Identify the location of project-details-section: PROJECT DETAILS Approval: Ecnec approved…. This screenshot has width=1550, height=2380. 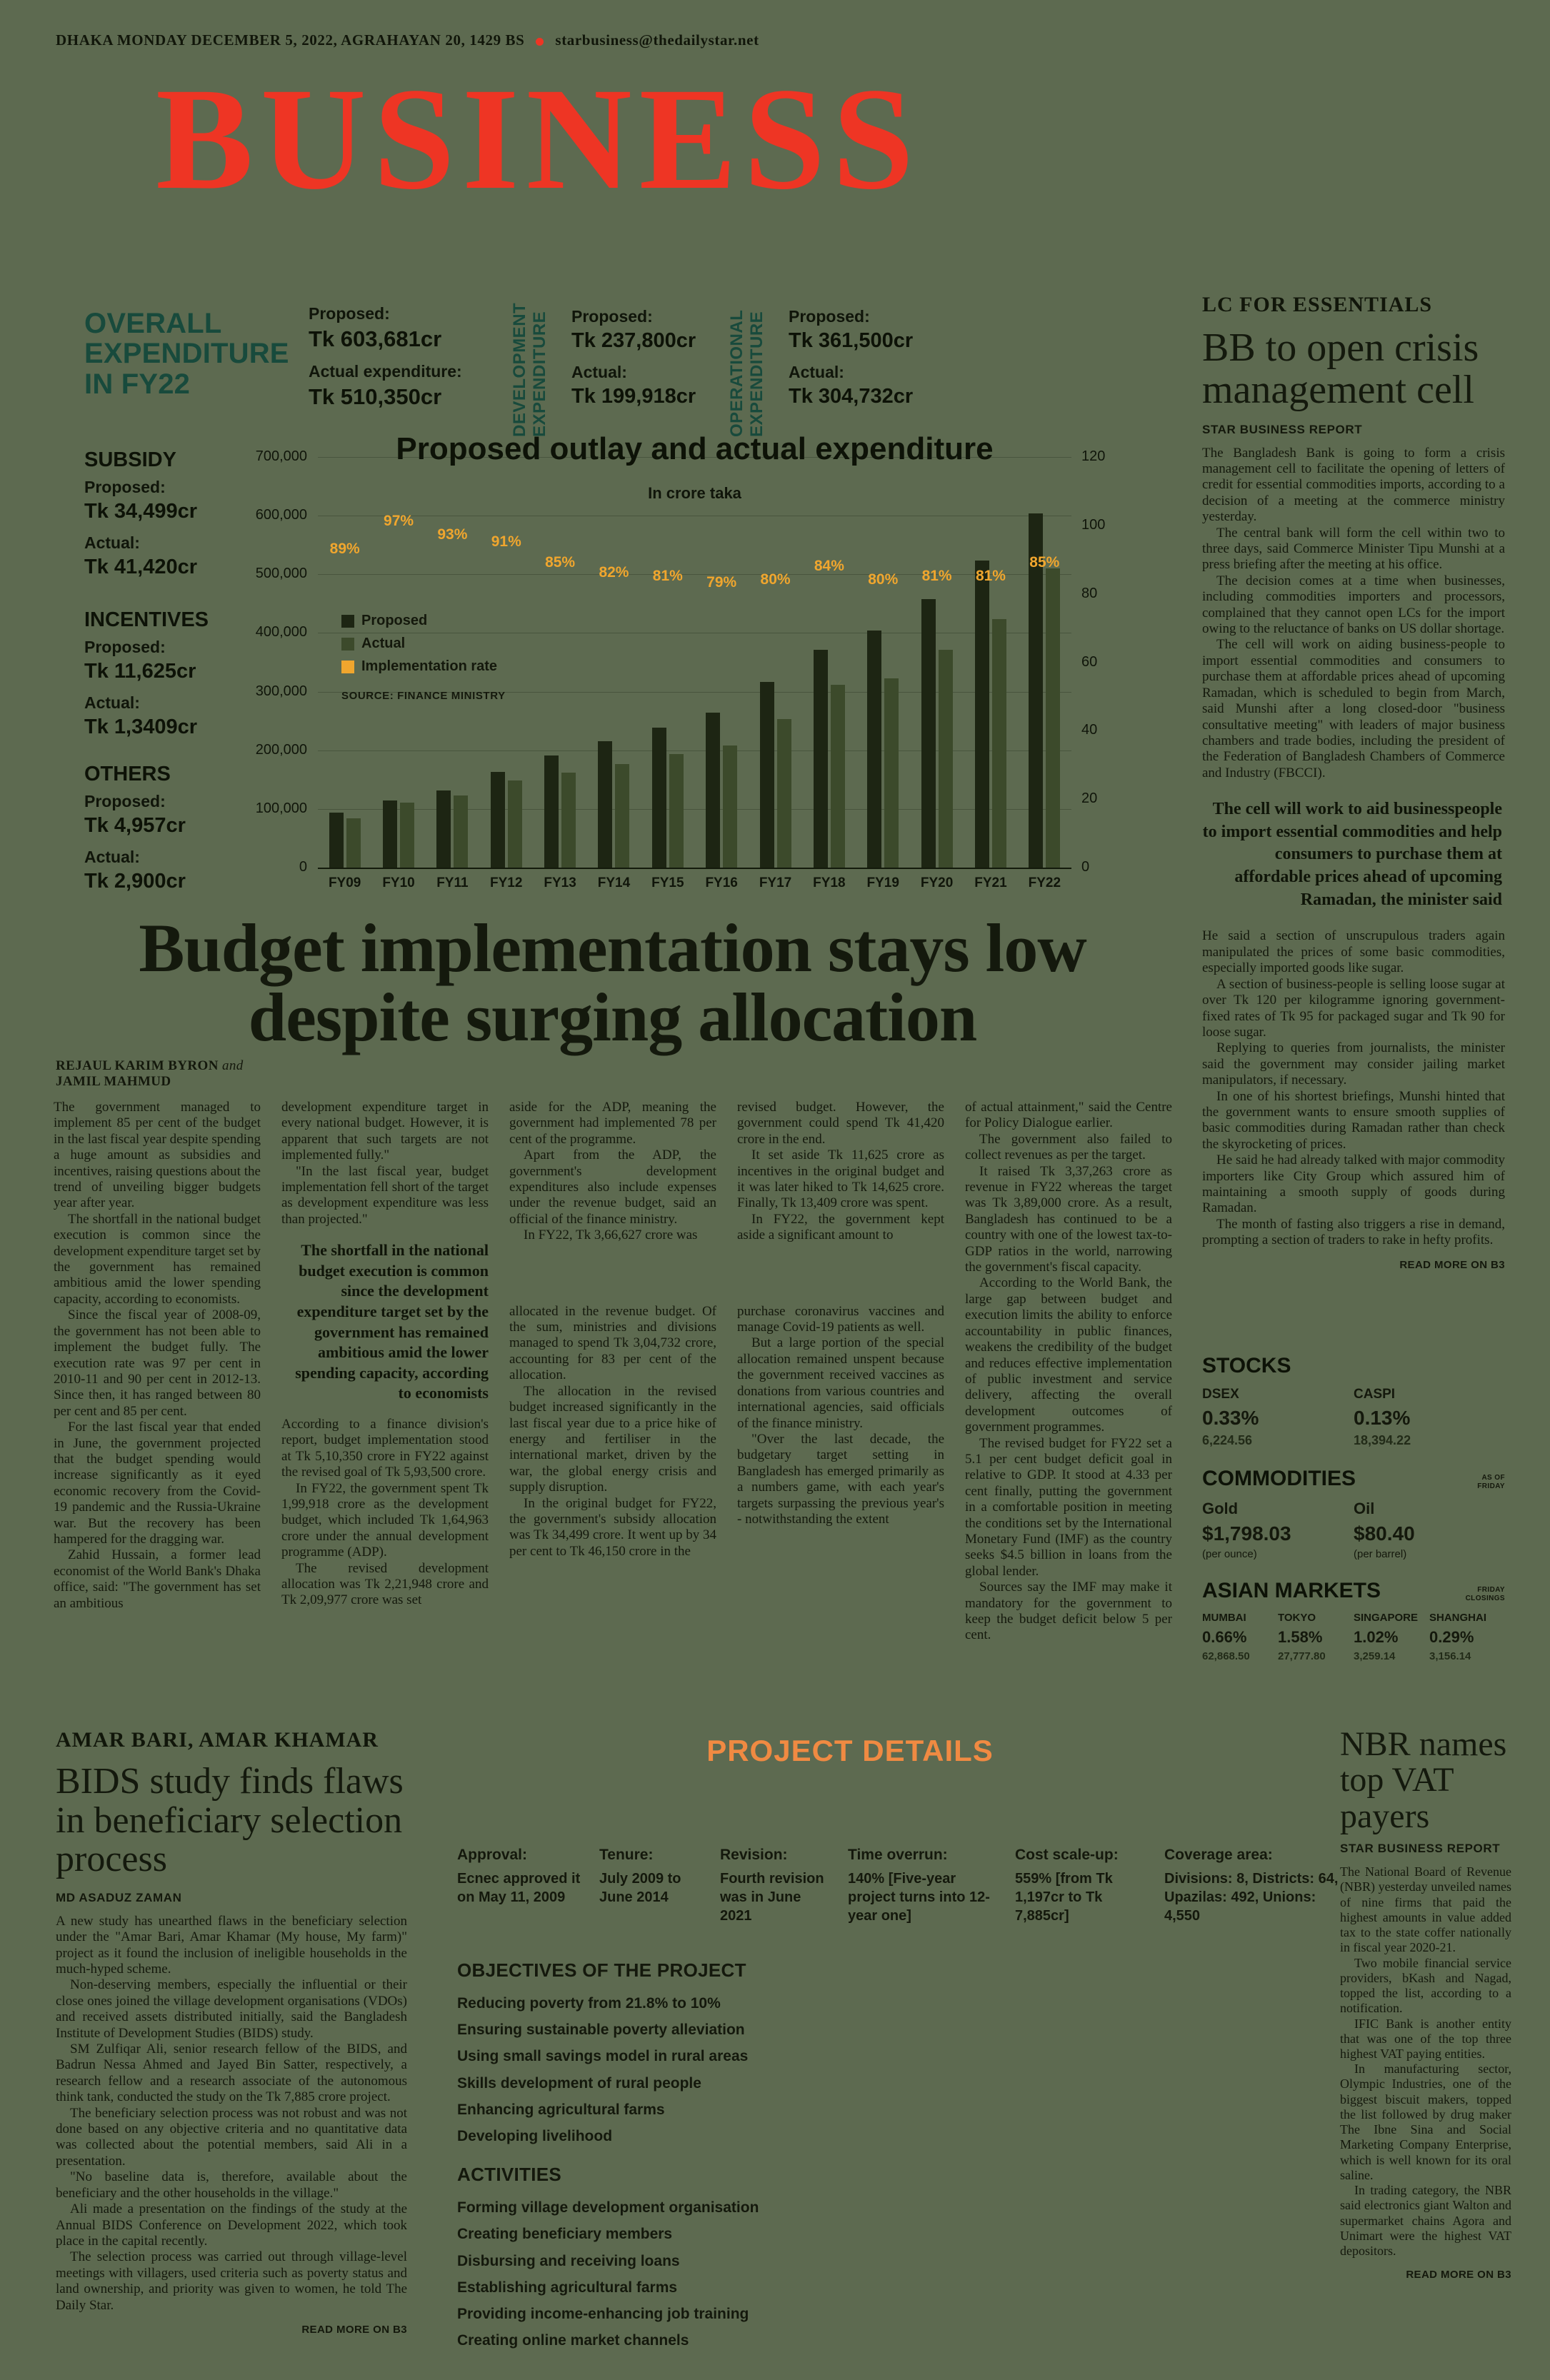
(900, 2046).